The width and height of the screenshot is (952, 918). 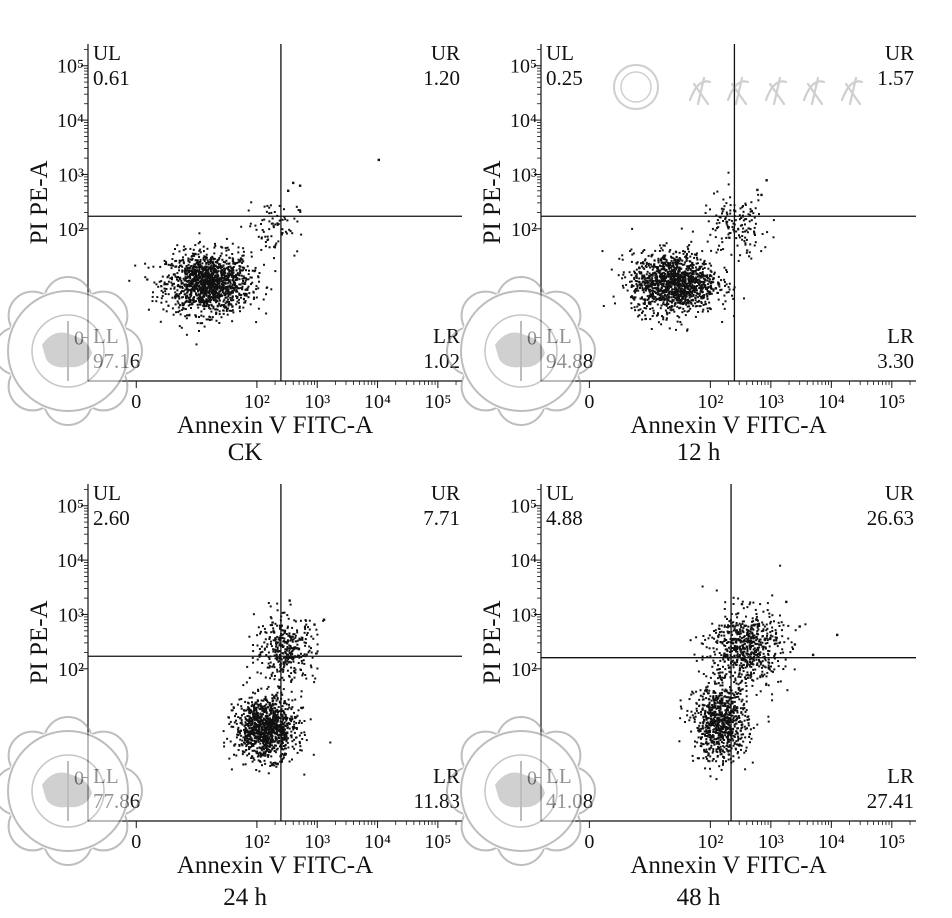 I want to click on quadrant-name-ul: UL, so click(x=560, y=53).